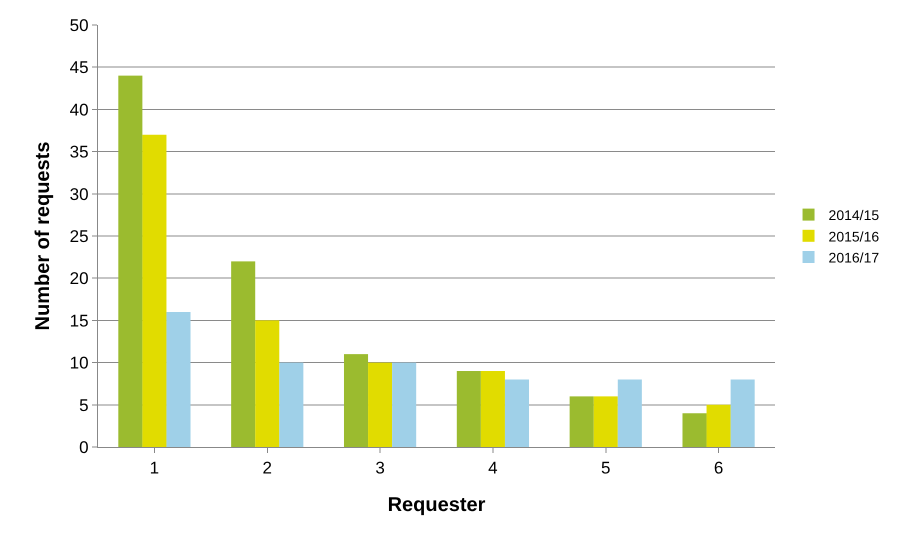  I want to click on x-tick-label: 4, so click(493, 468).